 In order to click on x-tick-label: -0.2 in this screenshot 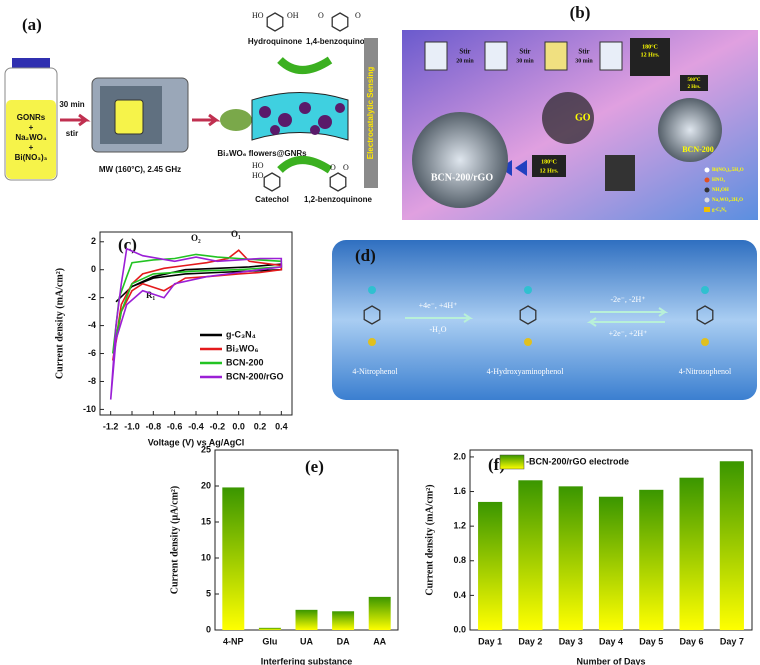, I will do `click(218, 426)`.